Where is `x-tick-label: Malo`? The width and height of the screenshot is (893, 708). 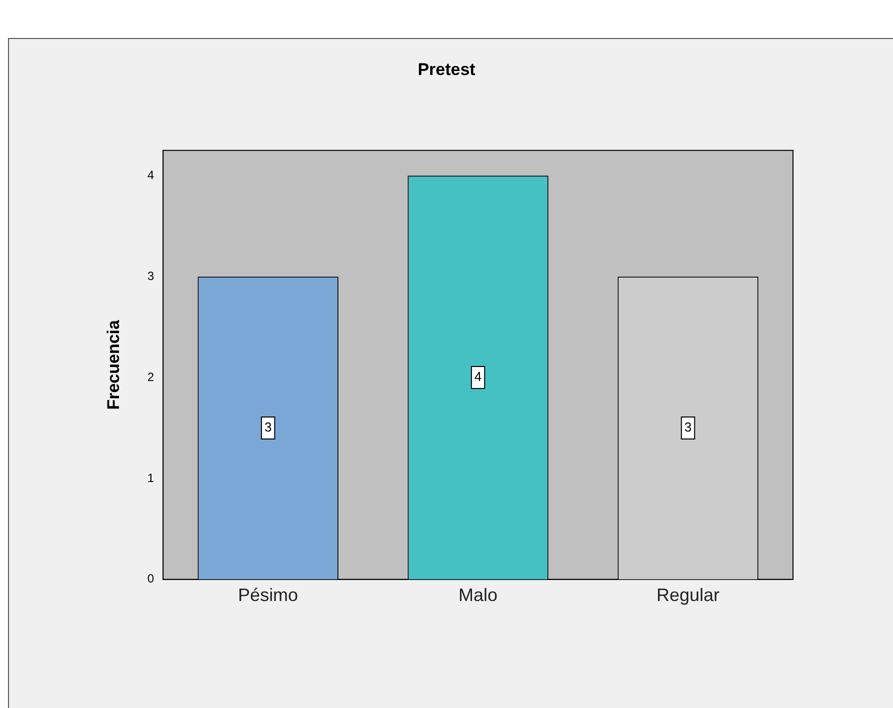 x-tick-label: Malo is located at coordinates (478, 595).